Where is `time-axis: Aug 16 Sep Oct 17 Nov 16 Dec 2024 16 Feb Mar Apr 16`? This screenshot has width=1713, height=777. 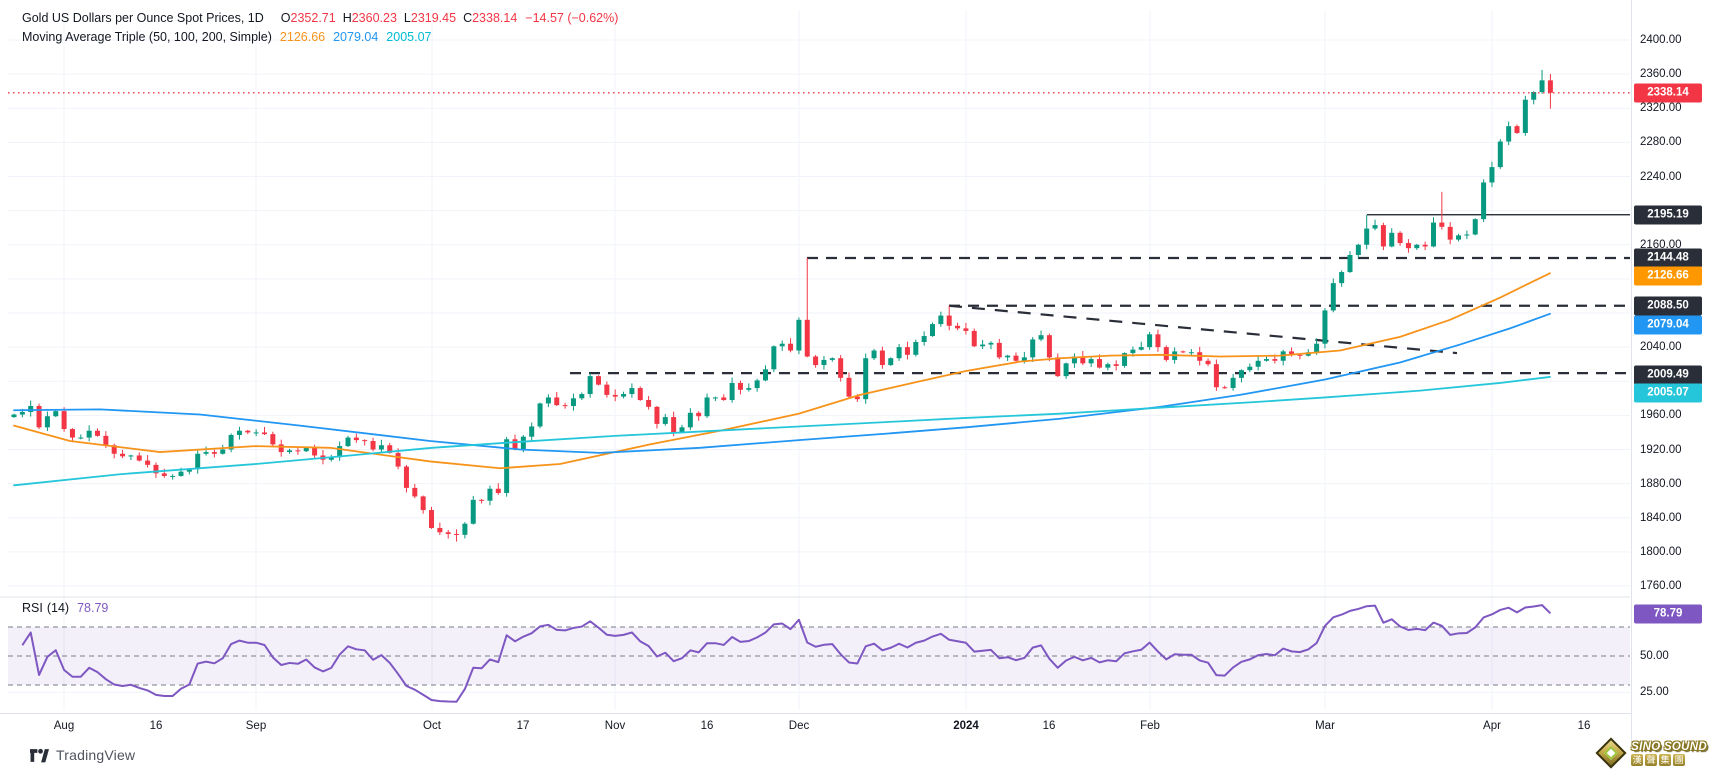
time-axis: Aug 16 Sep Oct 17 Nov 16 Dec 2024 16 Feb Mar Apr 16 is located at coordinates (815, 728).